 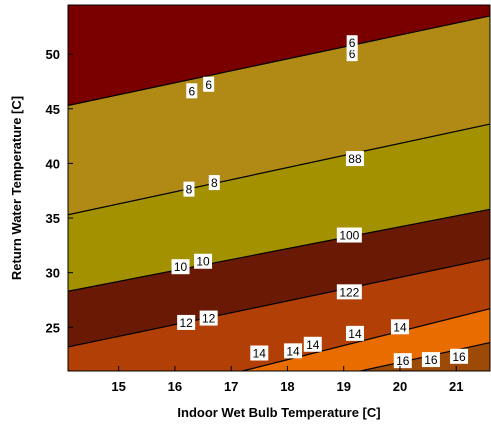 I want to click on x-tick-label: 16, so click(x=175, y=386).